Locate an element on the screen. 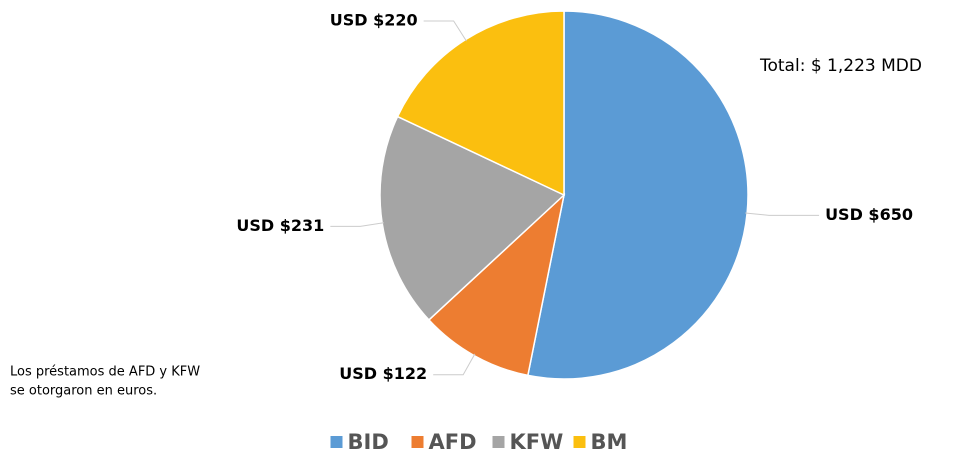  note-line: se otorgaron en euros. is located at coordinates (83, 391).